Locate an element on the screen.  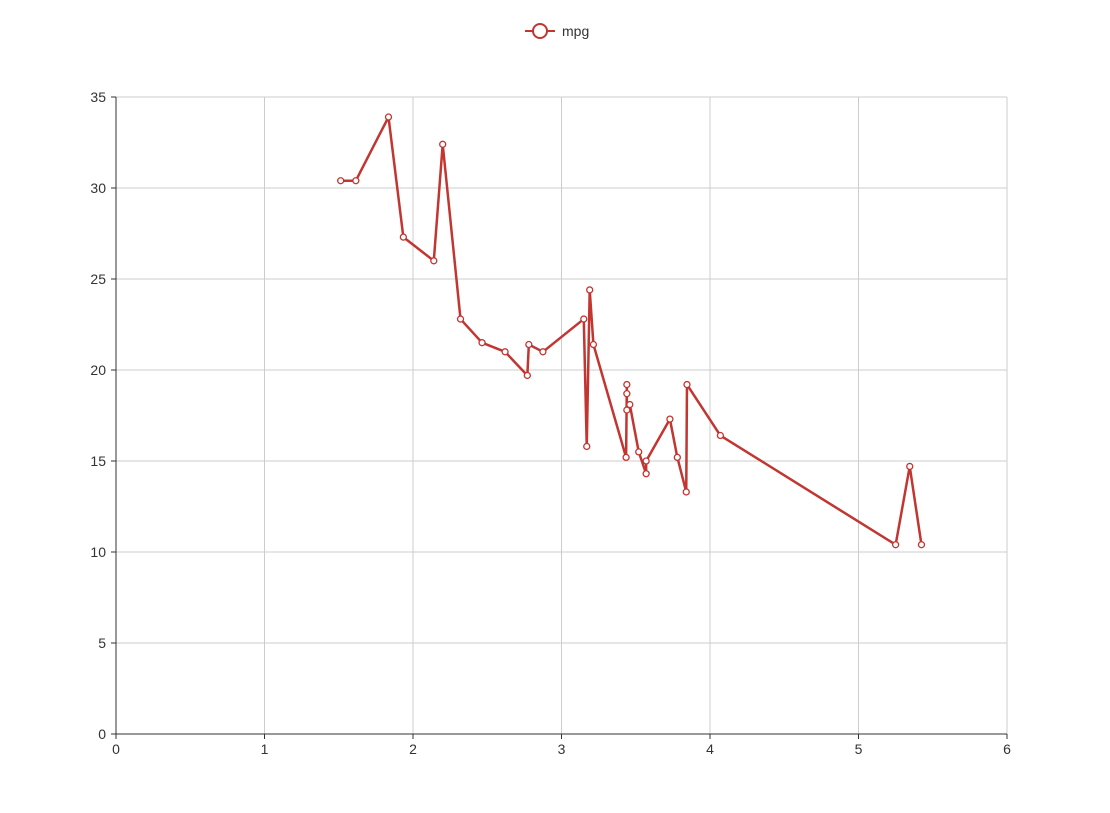
x-tick-label: 0 is located at coordinates (116, 749).